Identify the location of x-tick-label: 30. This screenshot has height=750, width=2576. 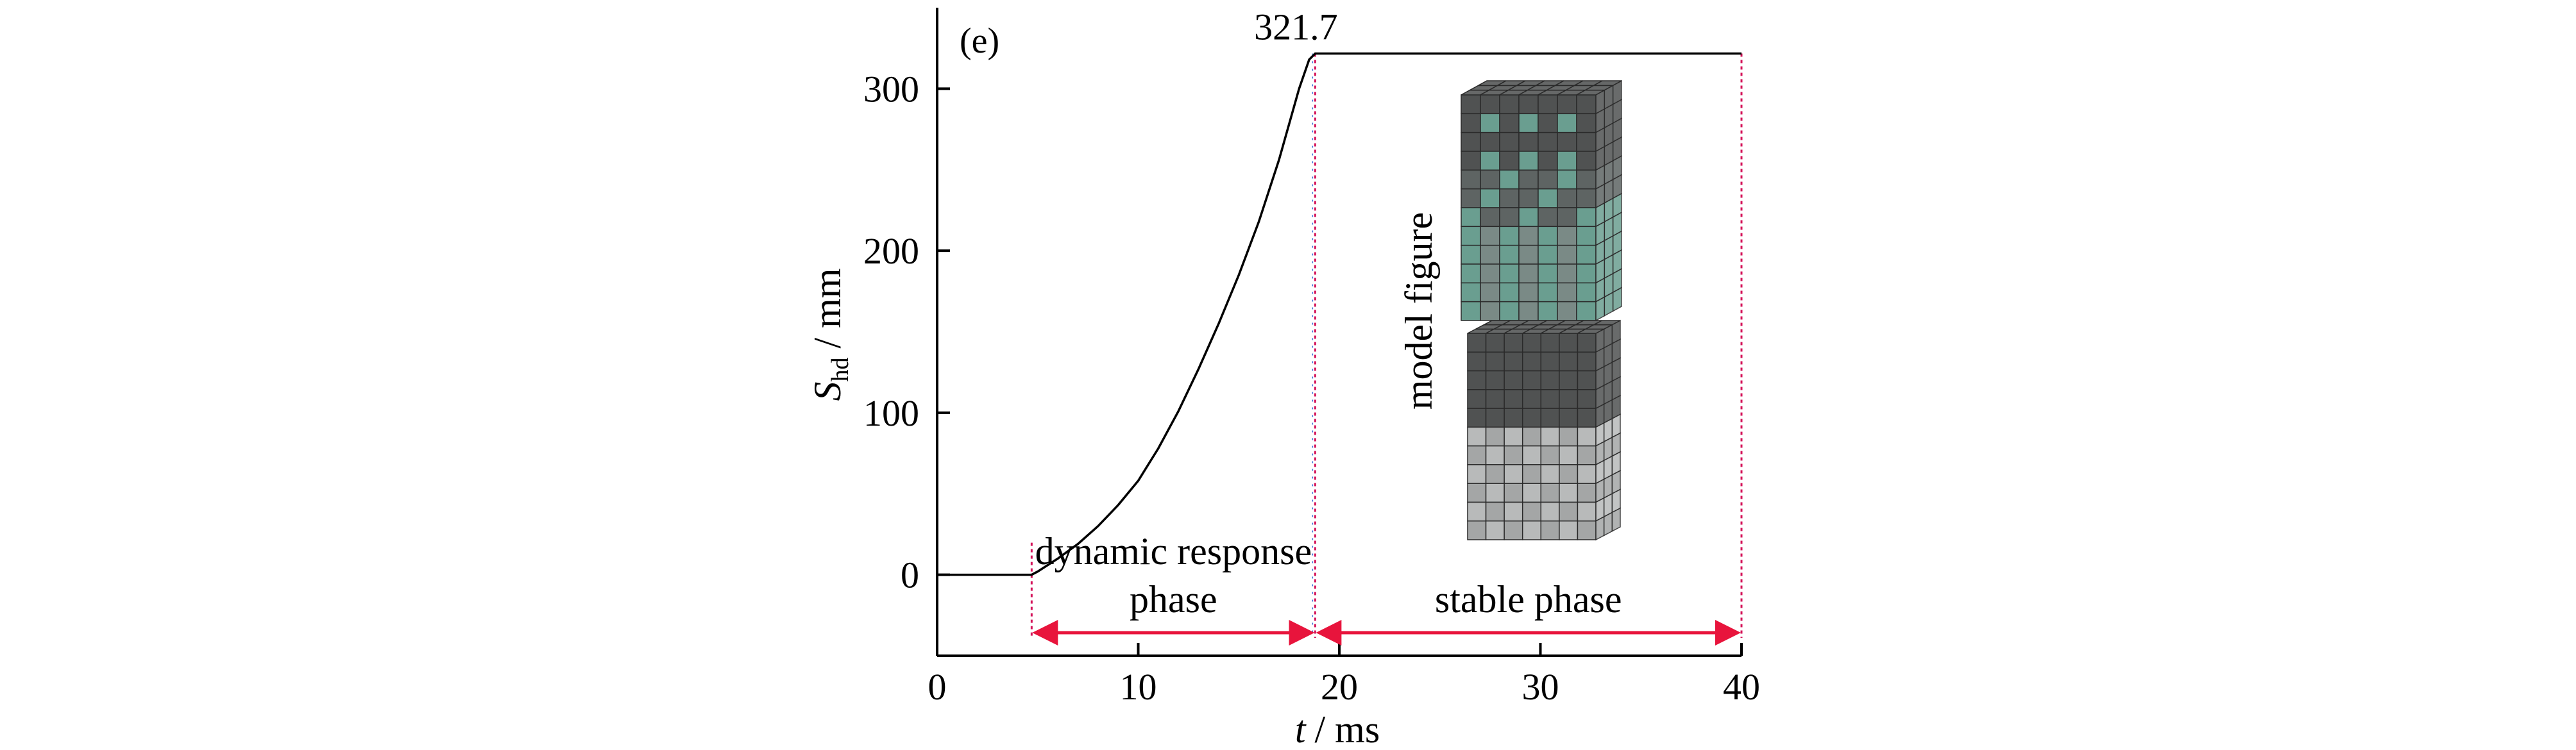
(1540, 687).